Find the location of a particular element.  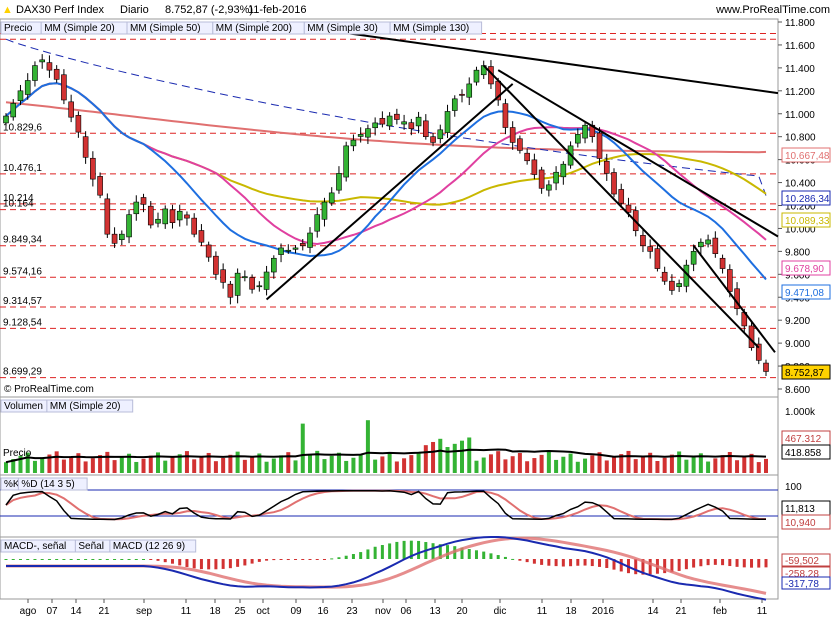

legend-label: MM (Simple 130) is located at coordinates (431, 28).